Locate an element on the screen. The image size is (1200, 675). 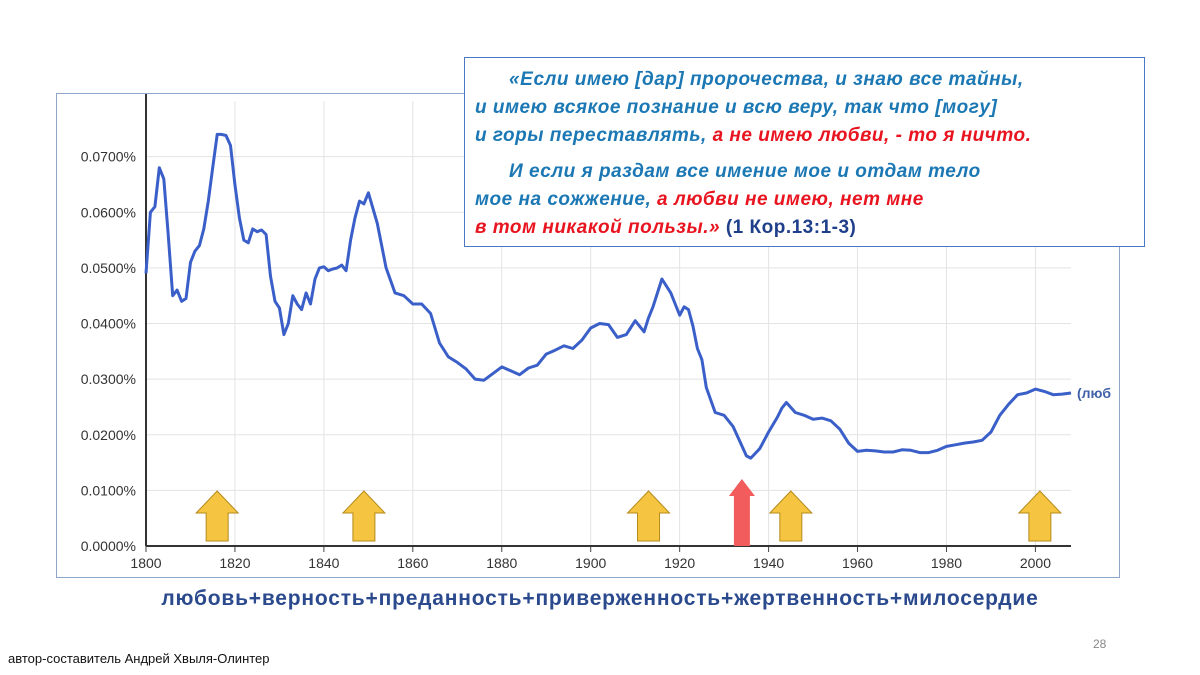
x-tick-label: 1940 is located at coordinates (768, 563).